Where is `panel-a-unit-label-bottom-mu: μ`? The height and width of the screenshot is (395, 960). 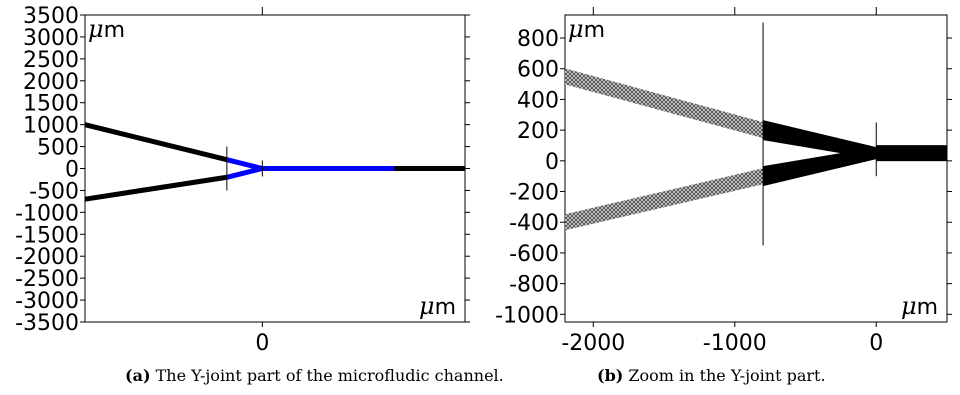
panel-a-unit-label-bottom-mu: μ is located at coordinates (427, 306).